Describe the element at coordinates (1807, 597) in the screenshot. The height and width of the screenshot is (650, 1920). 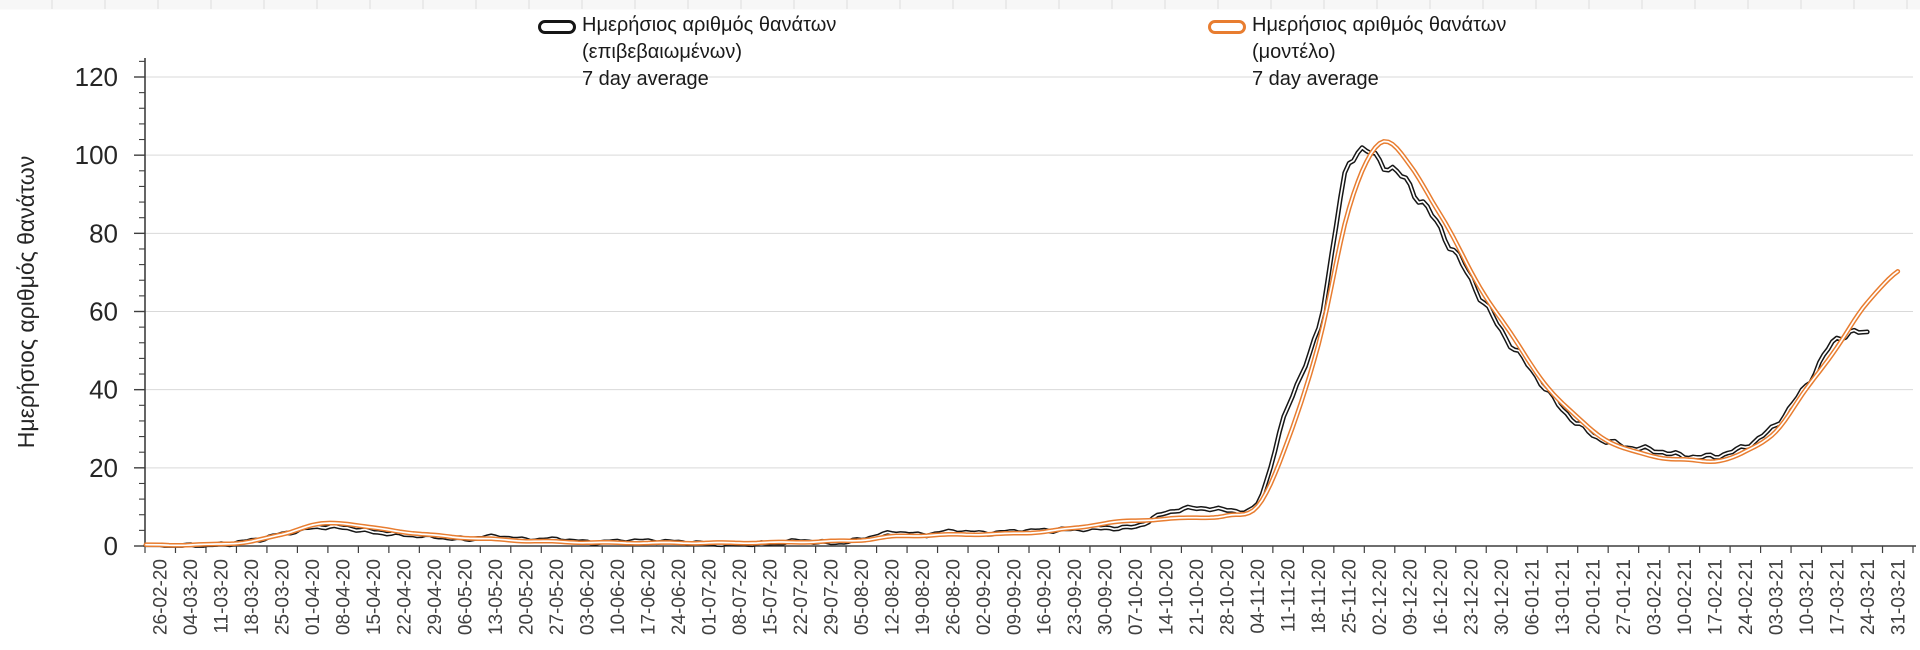
I see `svg-text: 10-03-21` at that location.